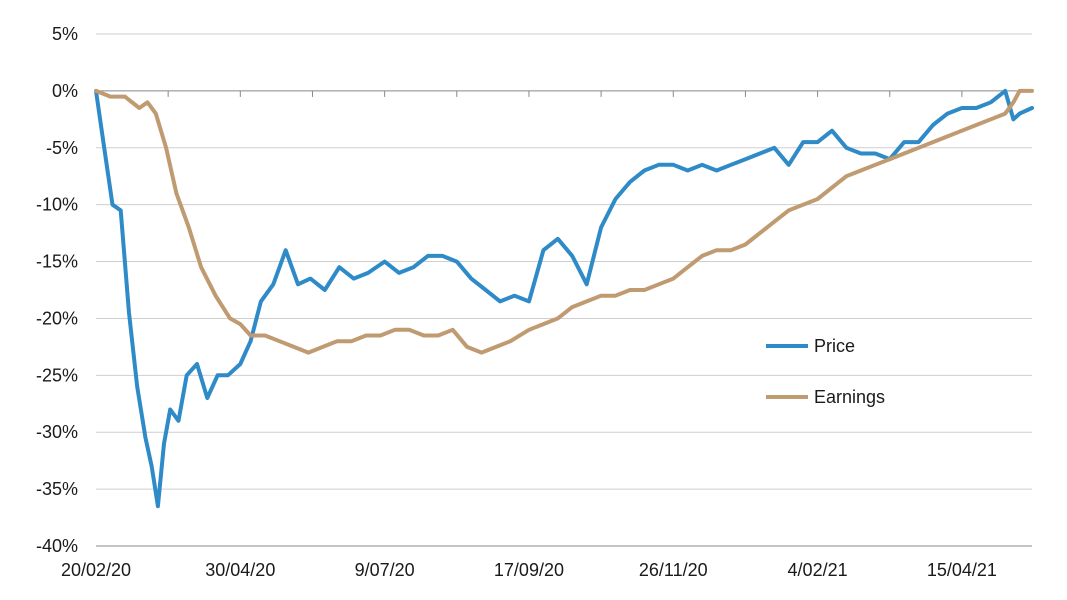 This screenshot has width=1067, height=600. Describe the element at coordinates (96, 570) in the screenshot. I see `x-tick-label: 20/02/20` at that location.